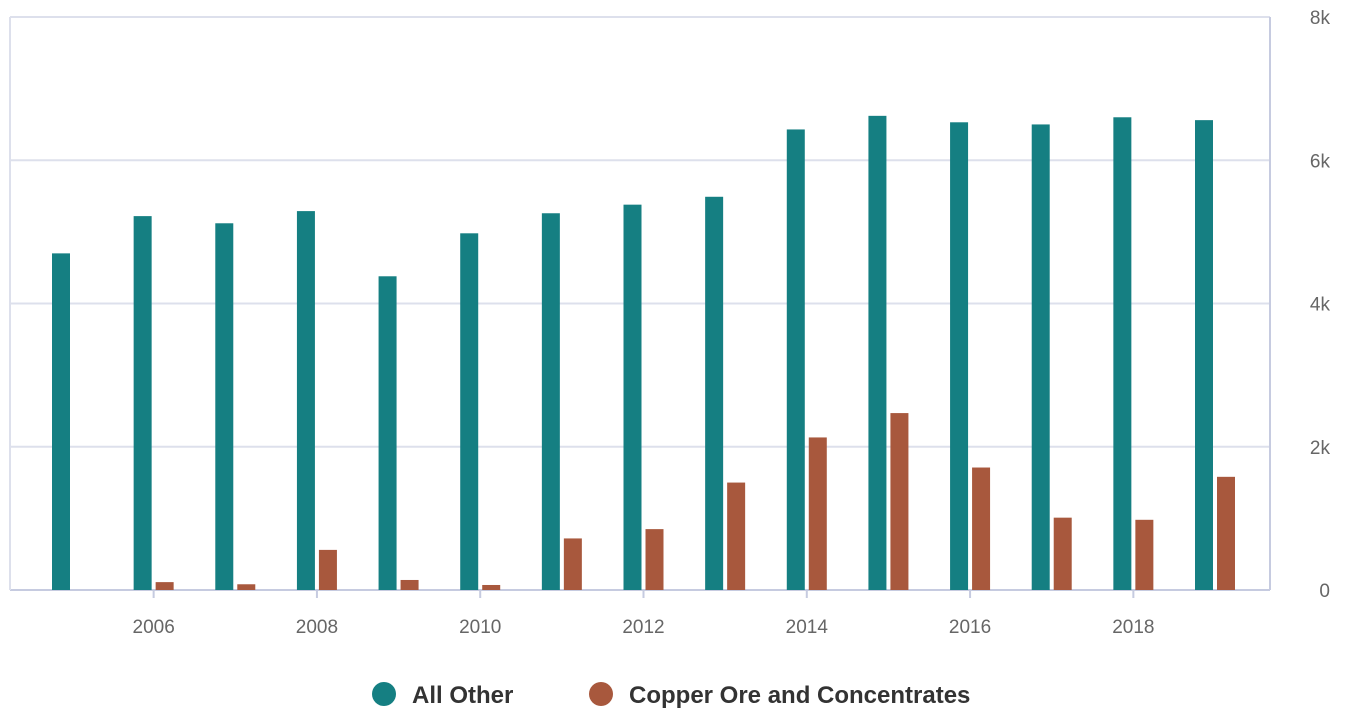  I want to click on x-tick-label: 2006, so click(154, 627).